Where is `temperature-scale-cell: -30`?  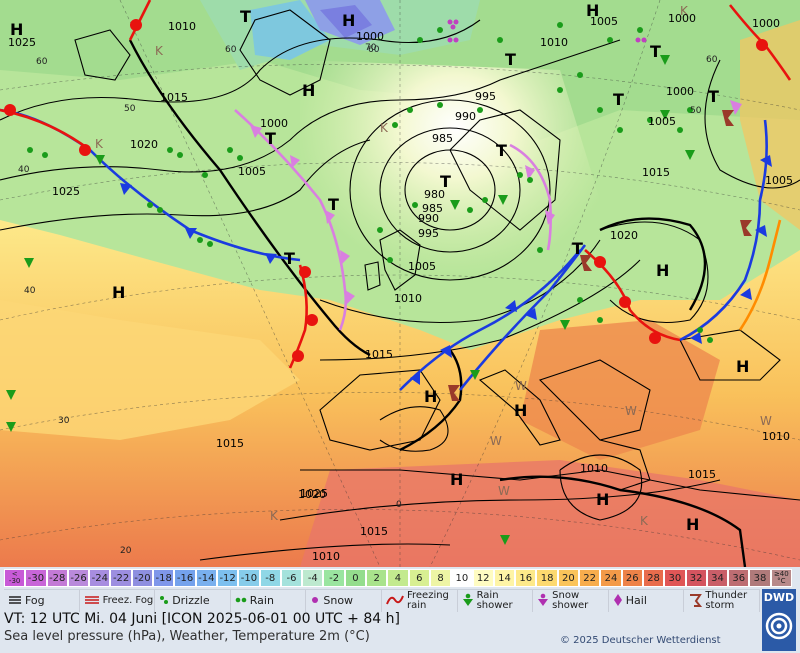 temperature-scale-cell: -30 is located at coordinates (36, 578).